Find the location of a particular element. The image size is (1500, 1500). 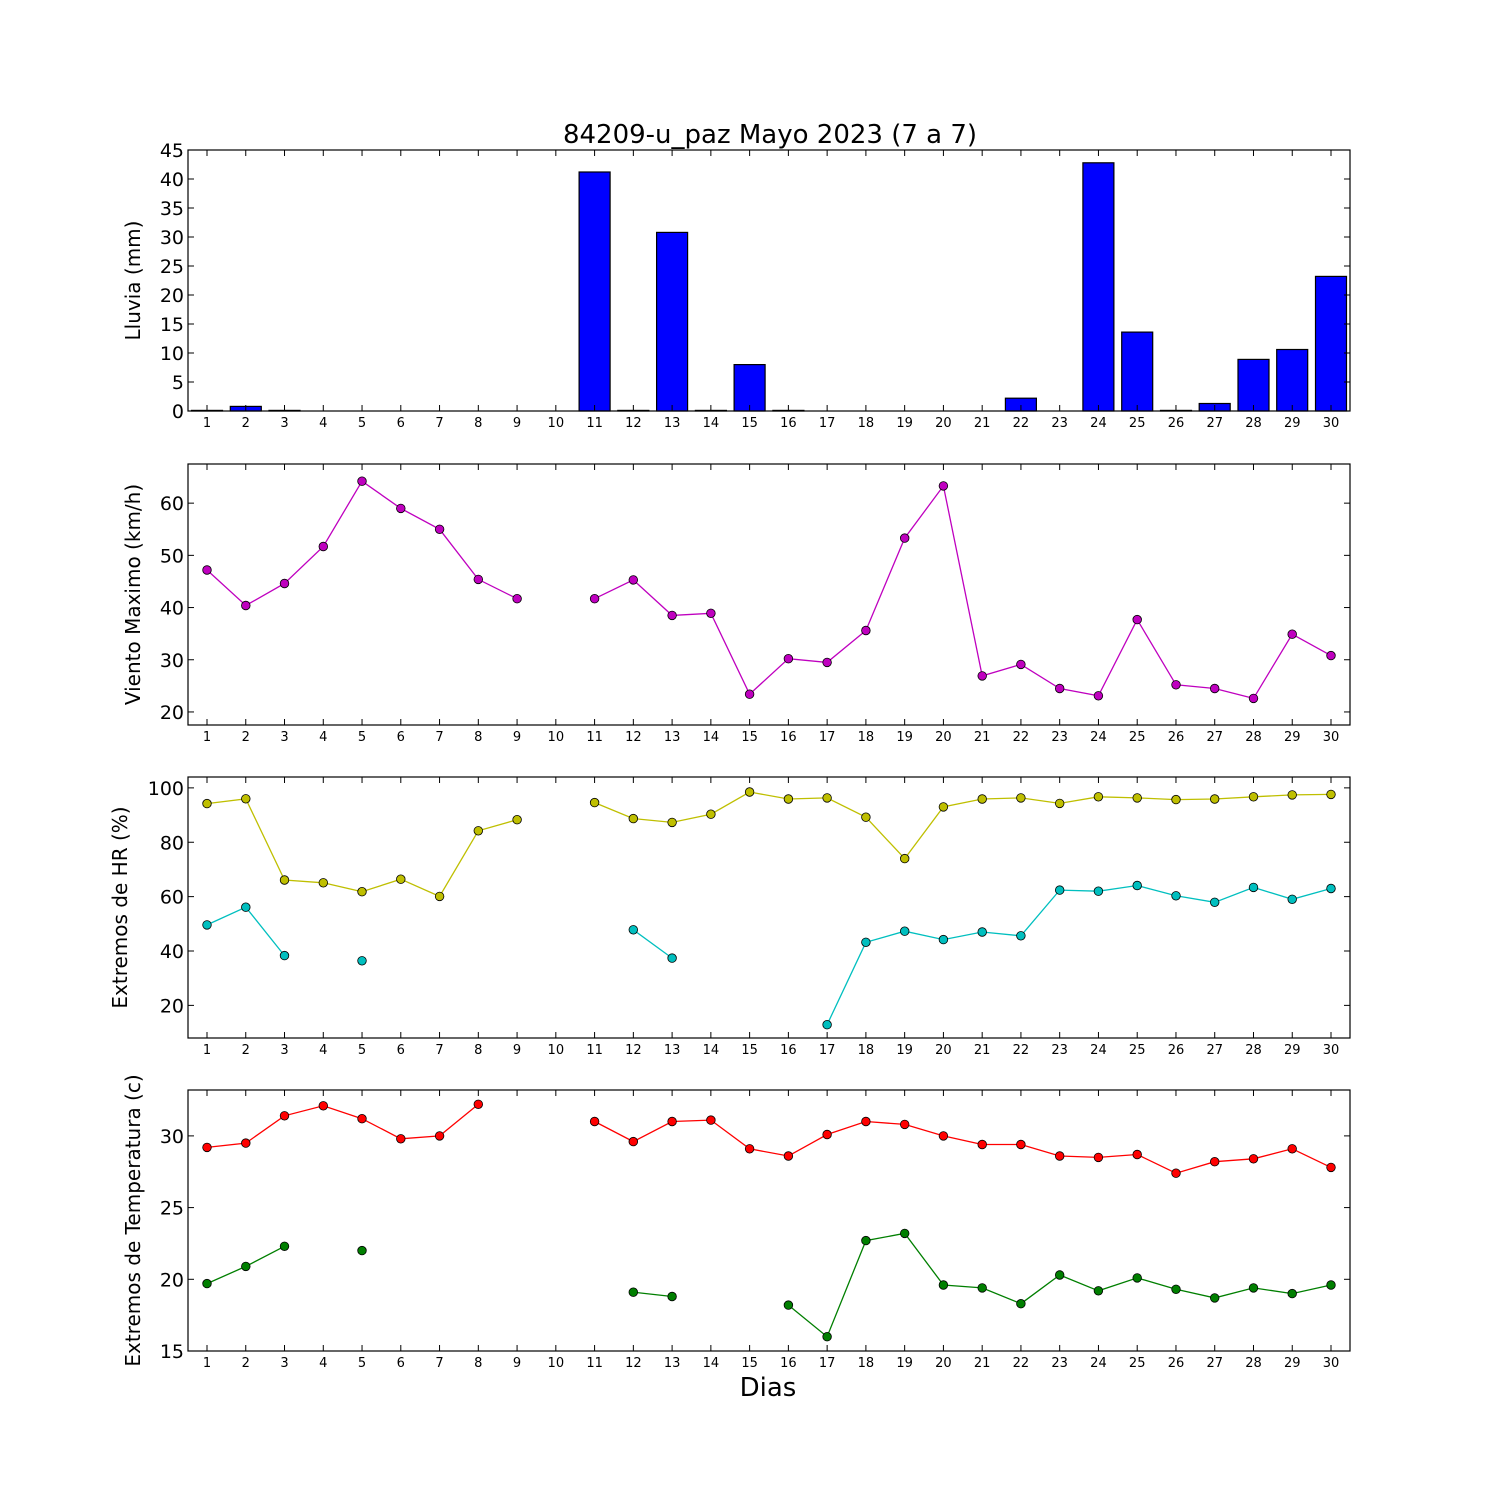

x-tick-label: 27 is located at coordinates (1214, 1050).